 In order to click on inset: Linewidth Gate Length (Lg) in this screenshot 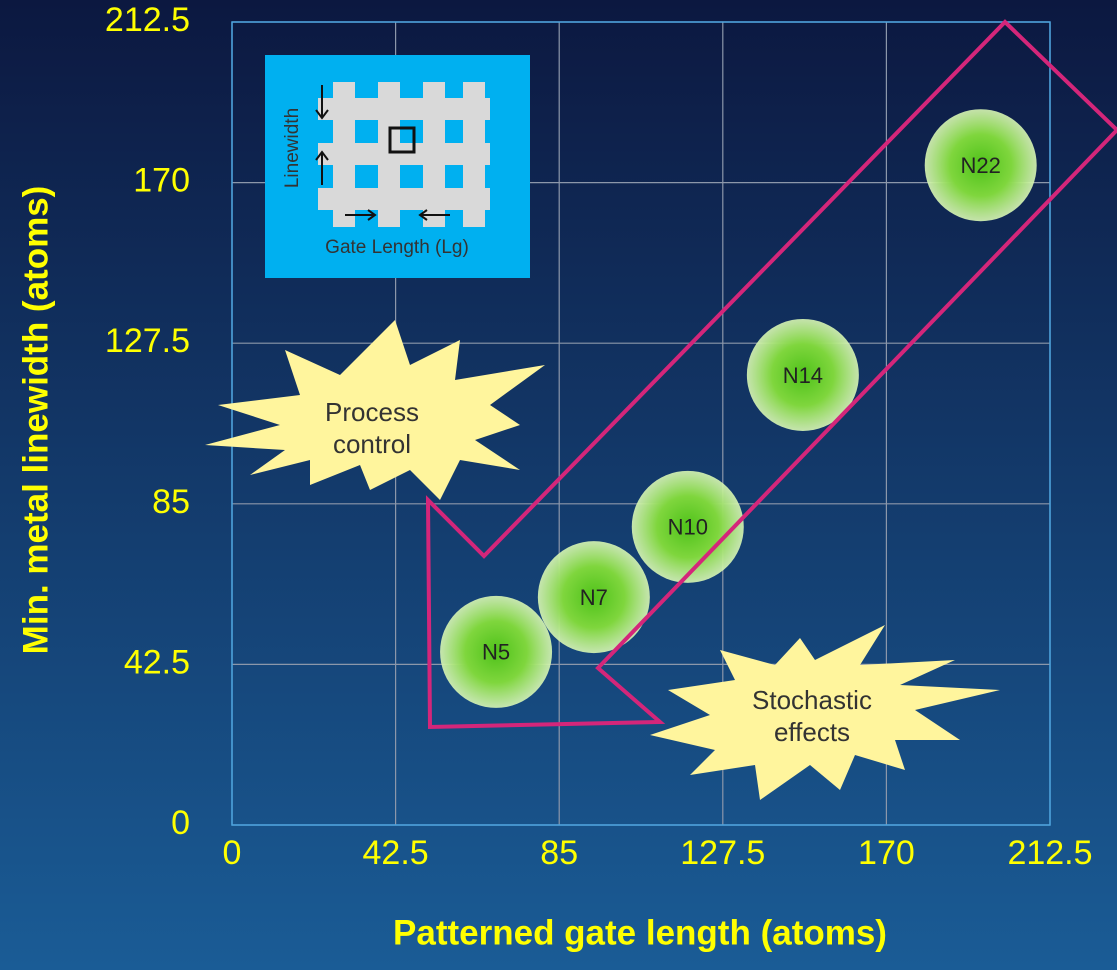, I will do `click(397, 166)`.